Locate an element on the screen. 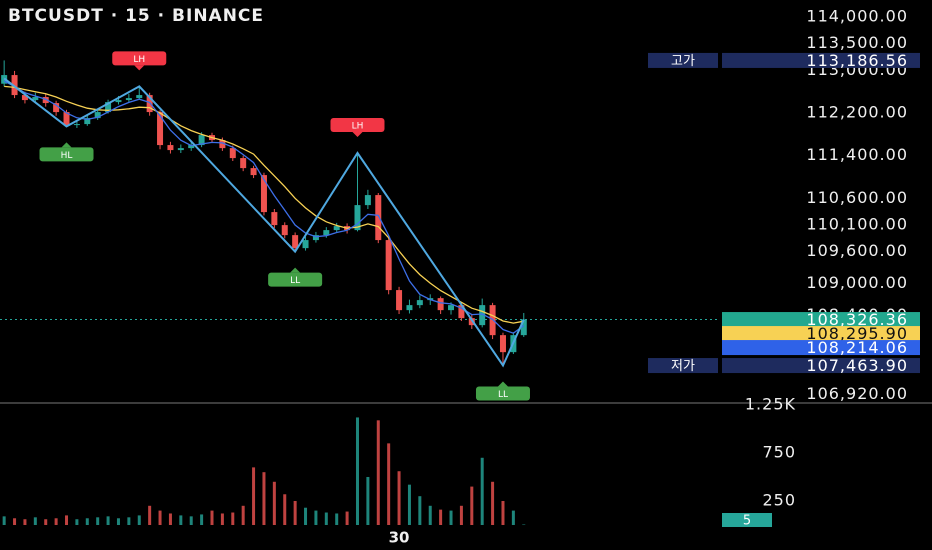 The height and width of the screenshot is (550, 932). pivot-marker: LH is located at coordinates (357, 128).